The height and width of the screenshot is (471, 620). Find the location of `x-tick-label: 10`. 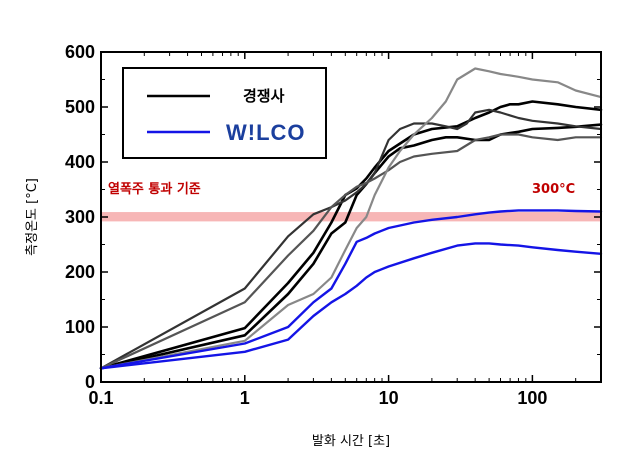

x-tick-label: 10 is located at coordinates (389, 398).